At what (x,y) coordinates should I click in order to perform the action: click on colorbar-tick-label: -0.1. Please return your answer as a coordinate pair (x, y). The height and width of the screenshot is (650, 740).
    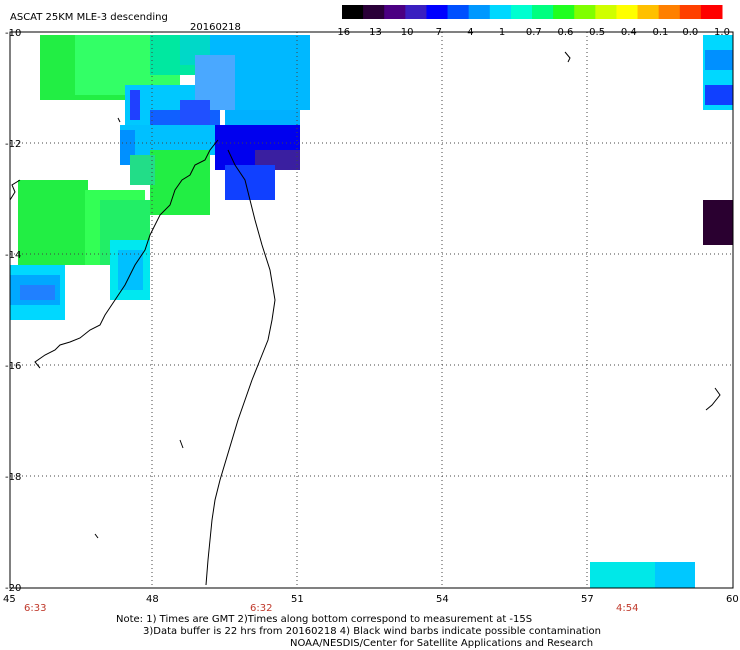
    Looking at the image, I should click on (659, 32).